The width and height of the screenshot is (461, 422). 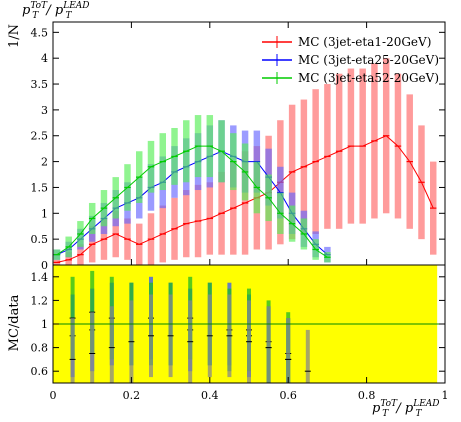 What do you see at coordinates (40, 277) in the screenshot?
I see `ratio-y-tick-label: 1.4` at bounding box center [40, 277].